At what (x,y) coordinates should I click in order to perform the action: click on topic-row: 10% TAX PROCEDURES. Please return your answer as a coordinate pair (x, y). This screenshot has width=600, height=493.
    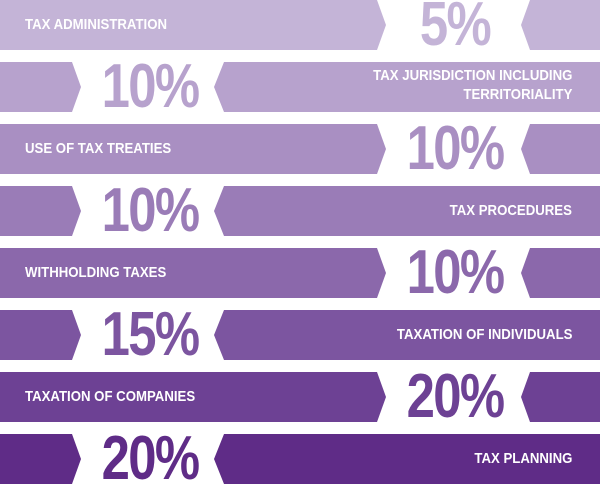
    Looking at the image, I should click on (300, 211).